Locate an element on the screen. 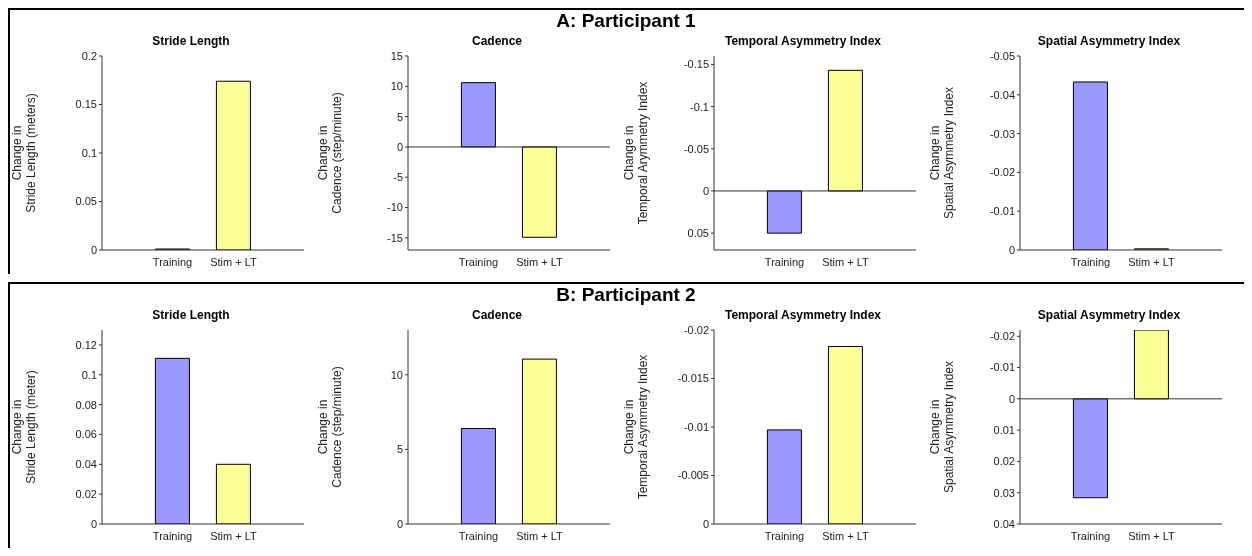 The height and width of the screenshot is (556, 1252). y-axis-title: Change in Temporal Arymmetry Index is located at coordinates (636, 153).